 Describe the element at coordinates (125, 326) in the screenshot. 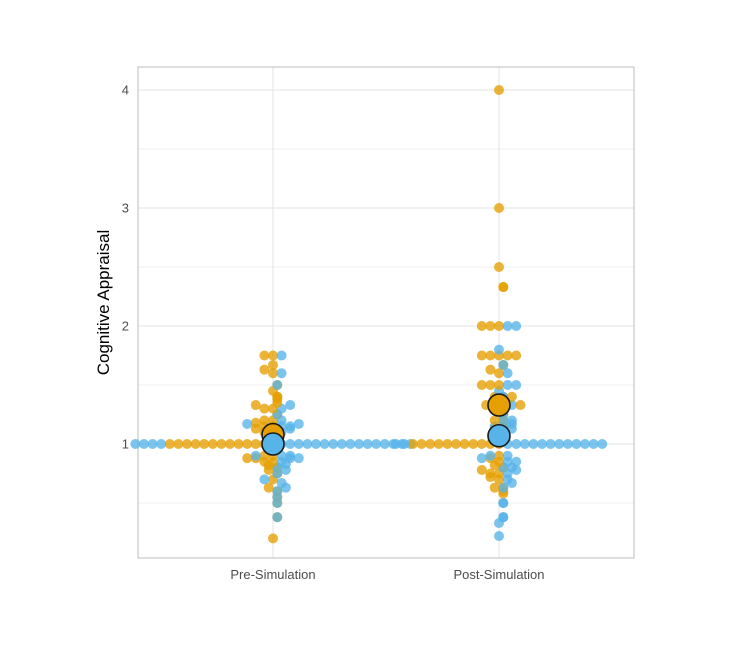

I see `y-tick-label: 2` at that location.